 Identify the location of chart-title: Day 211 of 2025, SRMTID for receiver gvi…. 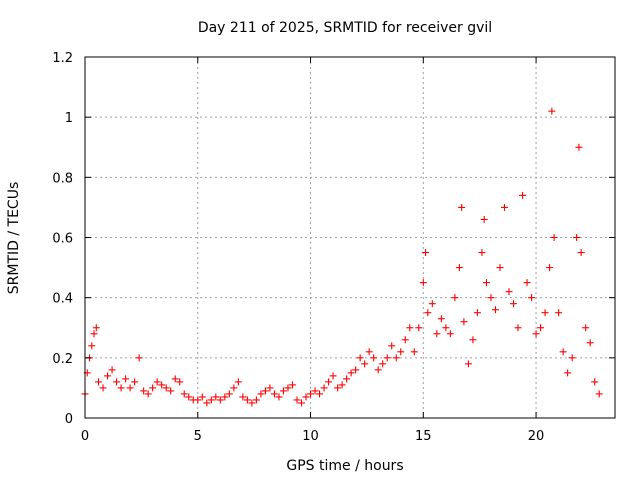
(345, 28).